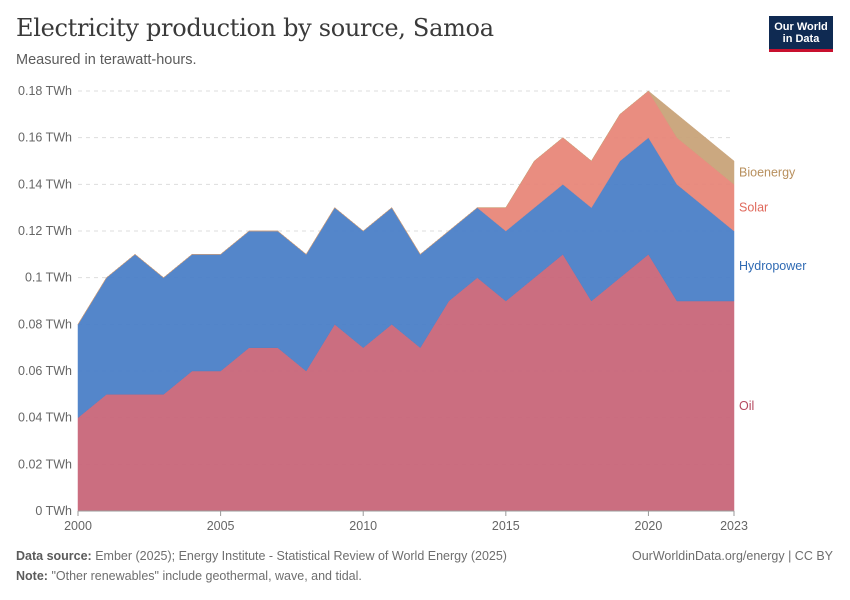 Image resolution: width=850 pixels, height=600 pixels. Describe the element at coordinates (45, 231) in the screenshot. I see `y-tick-label: 0.12 TWh` at that location.